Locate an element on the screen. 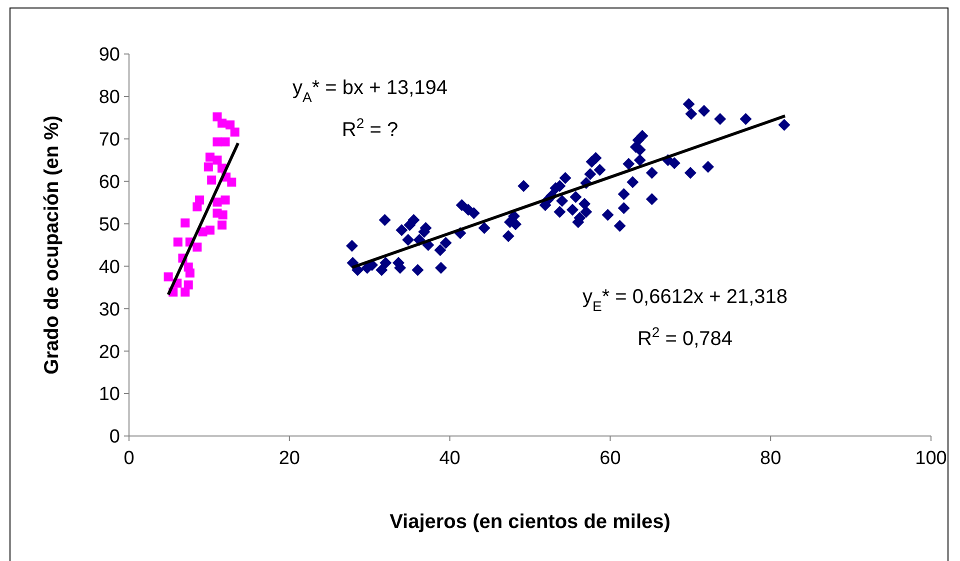 Image resolution: width=960 pixels, height=561 pixels. y-tick-label: 30 is located at coordinates (109, 309).